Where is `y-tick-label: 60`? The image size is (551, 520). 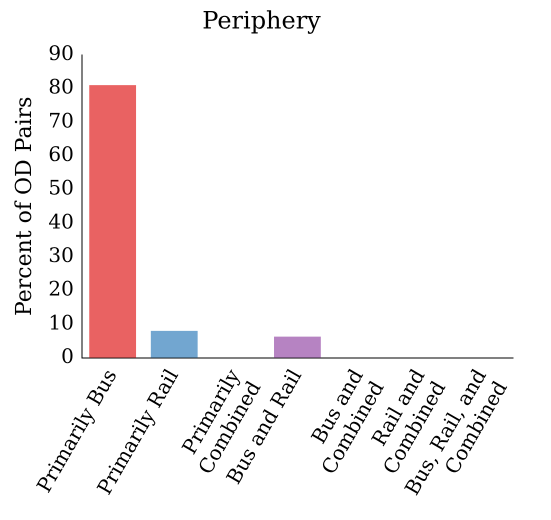
y-tick-label: 60 is located at coordinates (61, 154).